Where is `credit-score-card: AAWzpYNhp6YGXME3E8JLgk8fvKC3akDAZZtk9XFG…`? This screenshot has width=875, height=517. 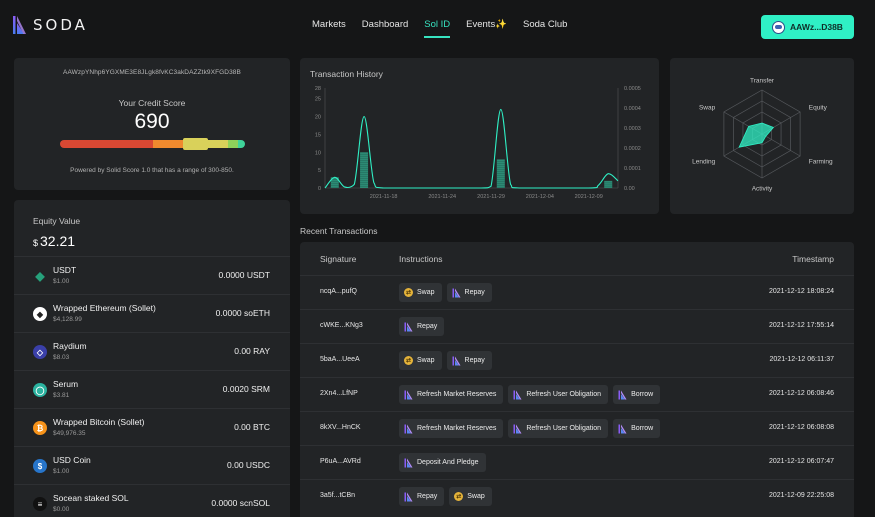
credit-score-card: AAWzpYNhp6YGXME3E8JLgk8fvKC3akDAZZtk9XFG… is located at coordinates (152, 124).